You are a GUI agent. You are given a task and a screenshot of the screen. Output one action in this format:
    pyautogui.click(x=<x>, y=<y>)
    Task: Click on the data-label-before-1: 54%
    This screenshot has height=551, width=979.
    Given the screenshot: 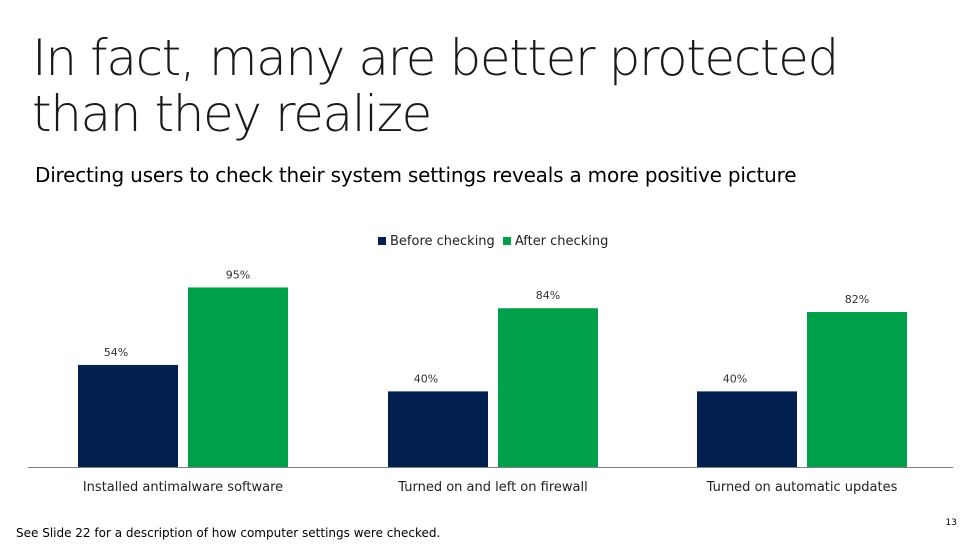 What is the action you would take?
    pyautogui.click(x=116, y=352)
    